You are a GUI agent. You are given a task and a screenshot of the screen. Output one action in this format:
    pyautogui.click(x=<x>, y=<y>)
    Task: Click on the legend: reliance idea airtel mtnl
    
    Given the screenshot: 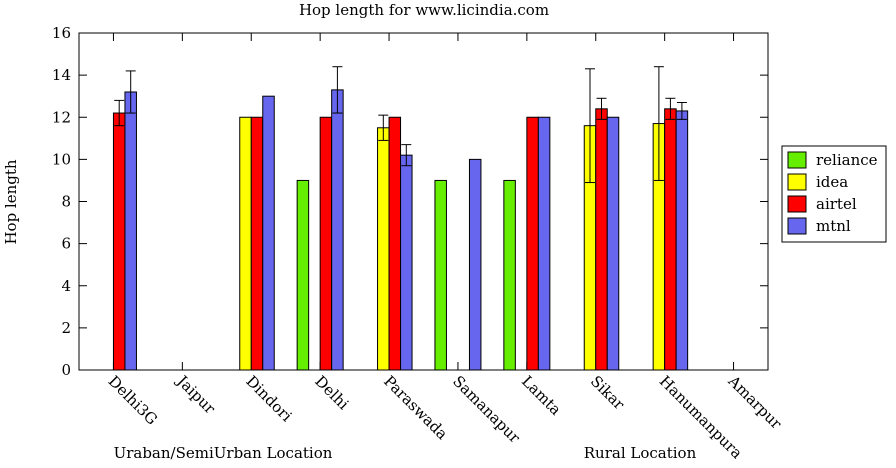 What is the action you would take?
    pyautogui.click(x=834, y=194)
    